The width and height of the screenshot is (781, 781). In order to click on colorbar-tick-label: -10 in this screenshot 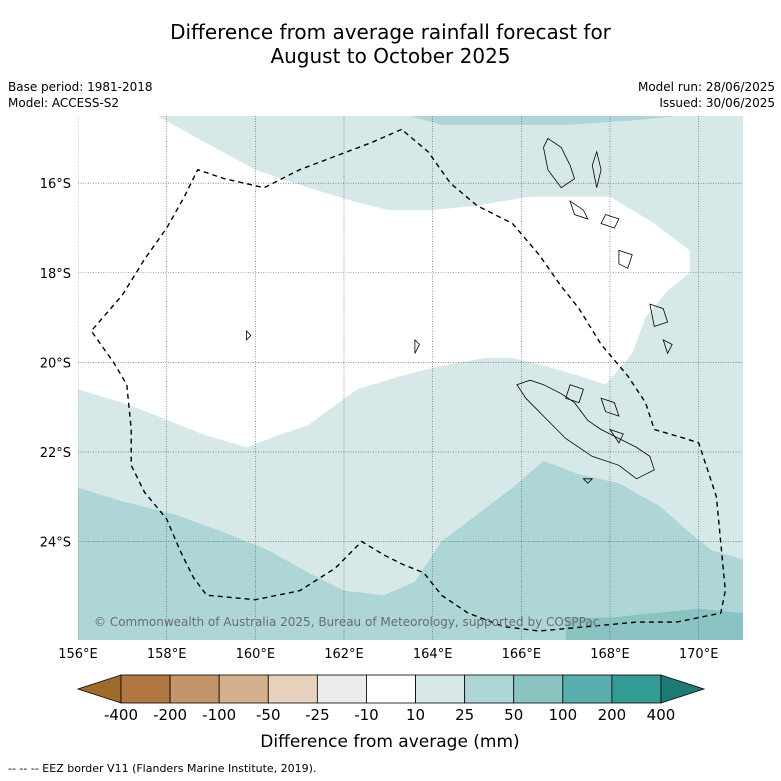, I will do `click(366, 715)`.